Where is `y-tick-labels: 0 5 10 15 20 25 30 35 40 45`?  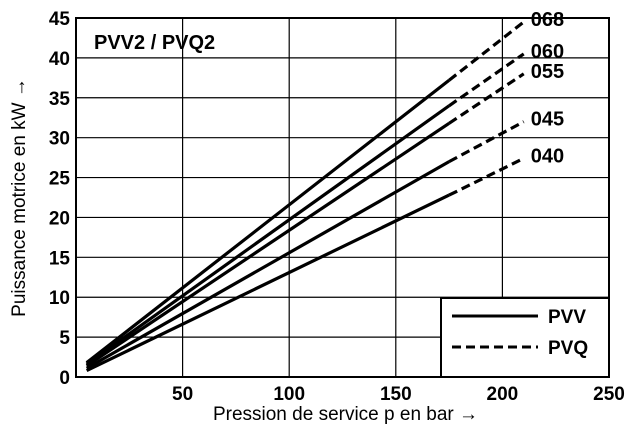
y-tick-labels: 0 5 10 15 20 25 30 35 40 45 is located at coordinates (60, 199).